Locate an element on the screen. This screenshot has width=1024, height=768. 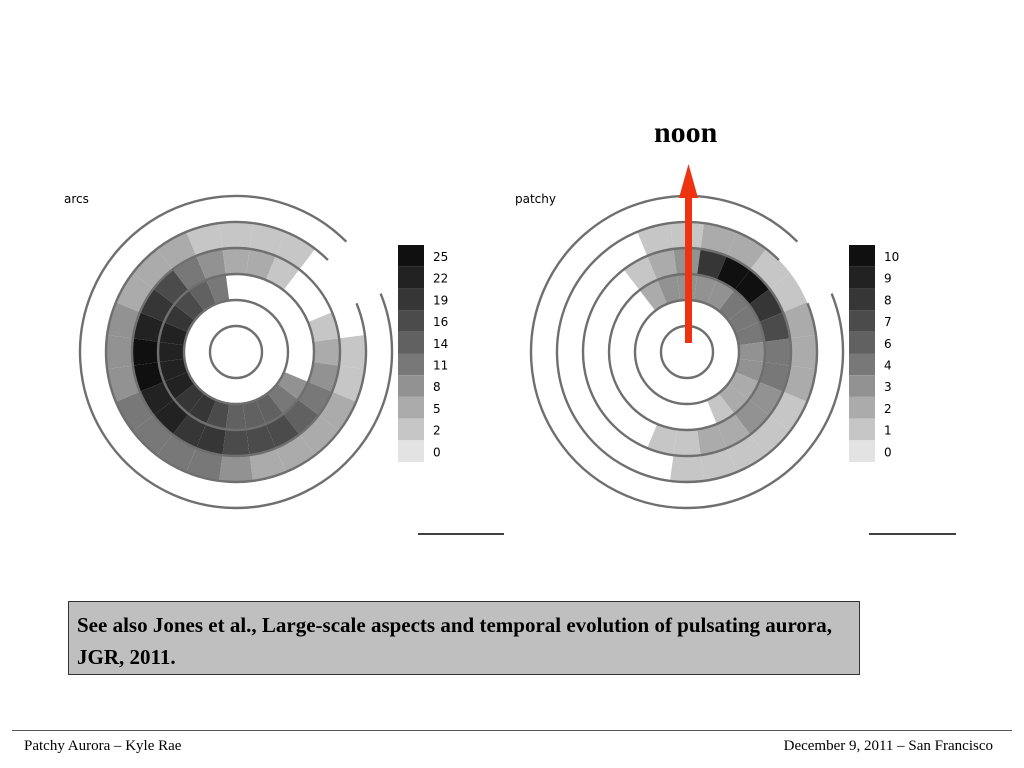
colorbar-tick-label: 14 is located at coordinates (440, 344).